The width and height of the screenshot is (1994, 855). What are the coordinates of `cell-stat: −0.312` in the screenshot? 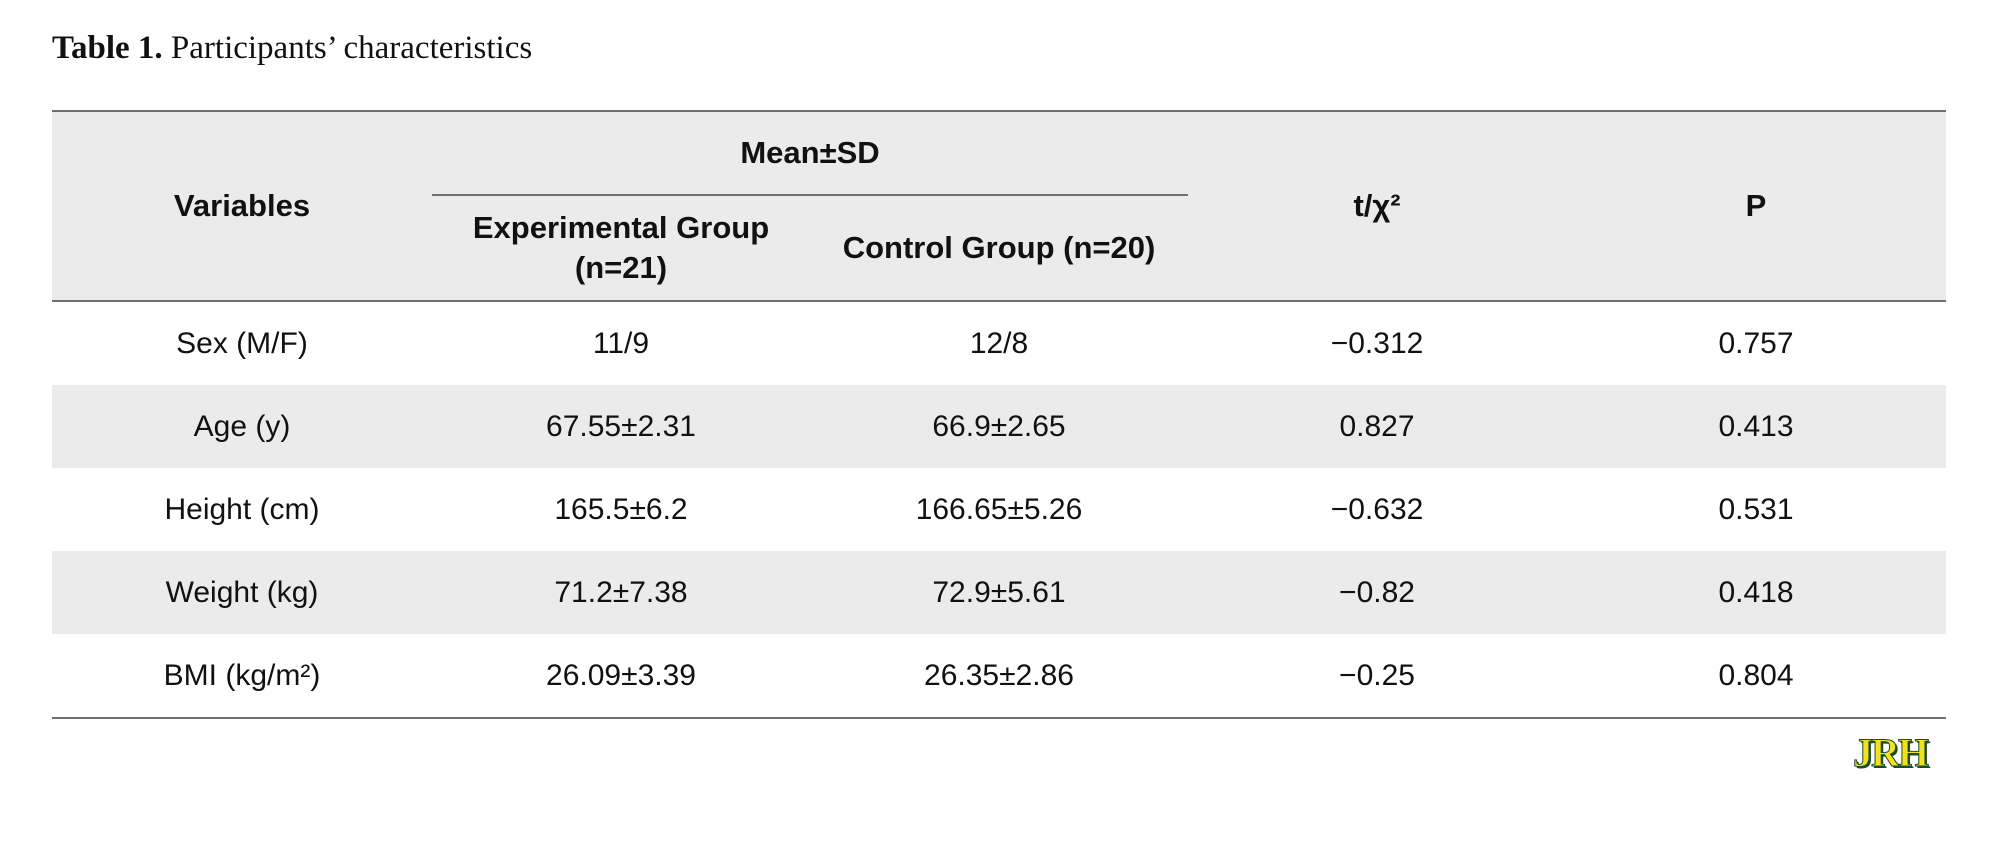 It's located at (1377, 343).